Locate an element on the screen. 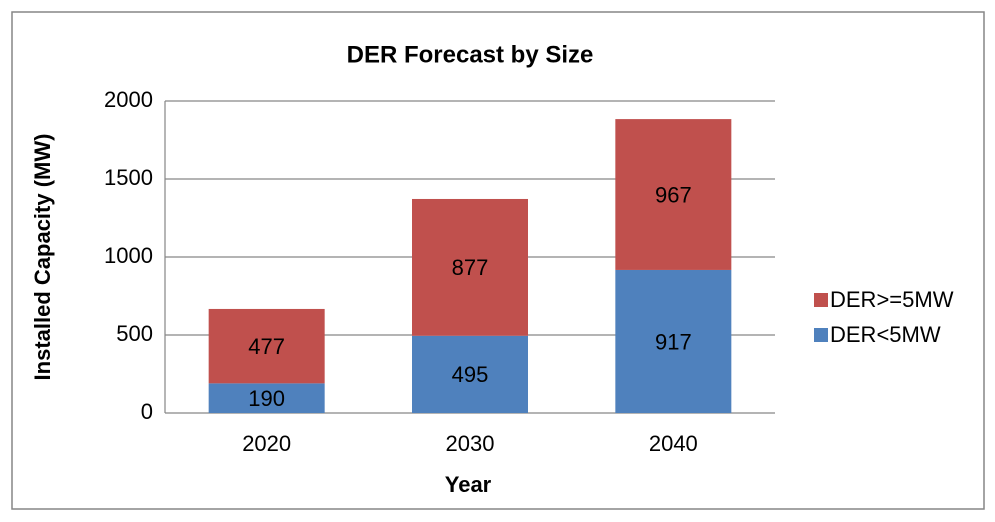  data-label: 917 is located at coordinates (673, 341).